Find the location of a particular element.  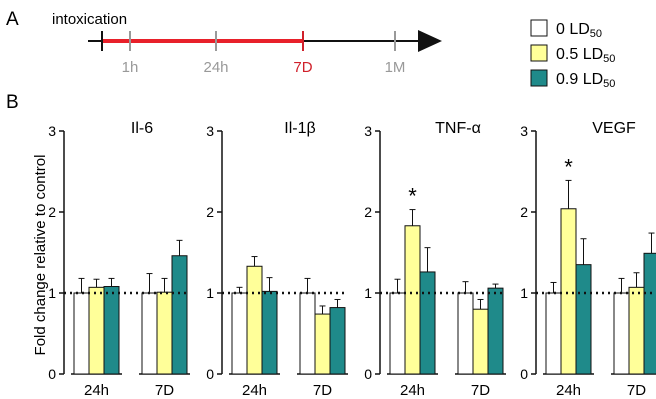

chart-4: VEGF 0 1 2 3 24h 7D * is located at coordinates (588, 259).